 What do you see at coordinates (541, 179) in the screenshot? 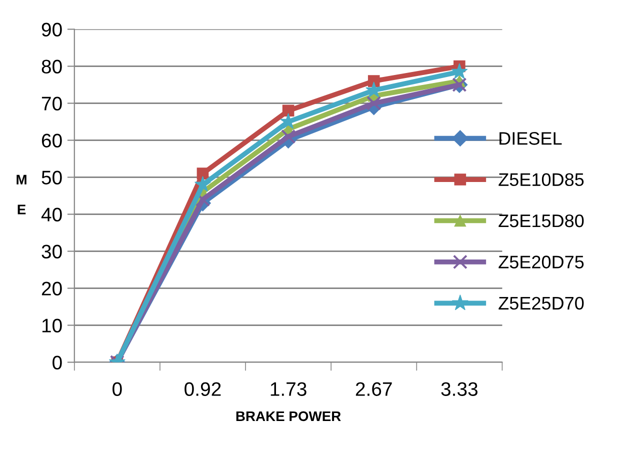
I see `legend-label: Z5E10D85` at bounding box center [541, 179].